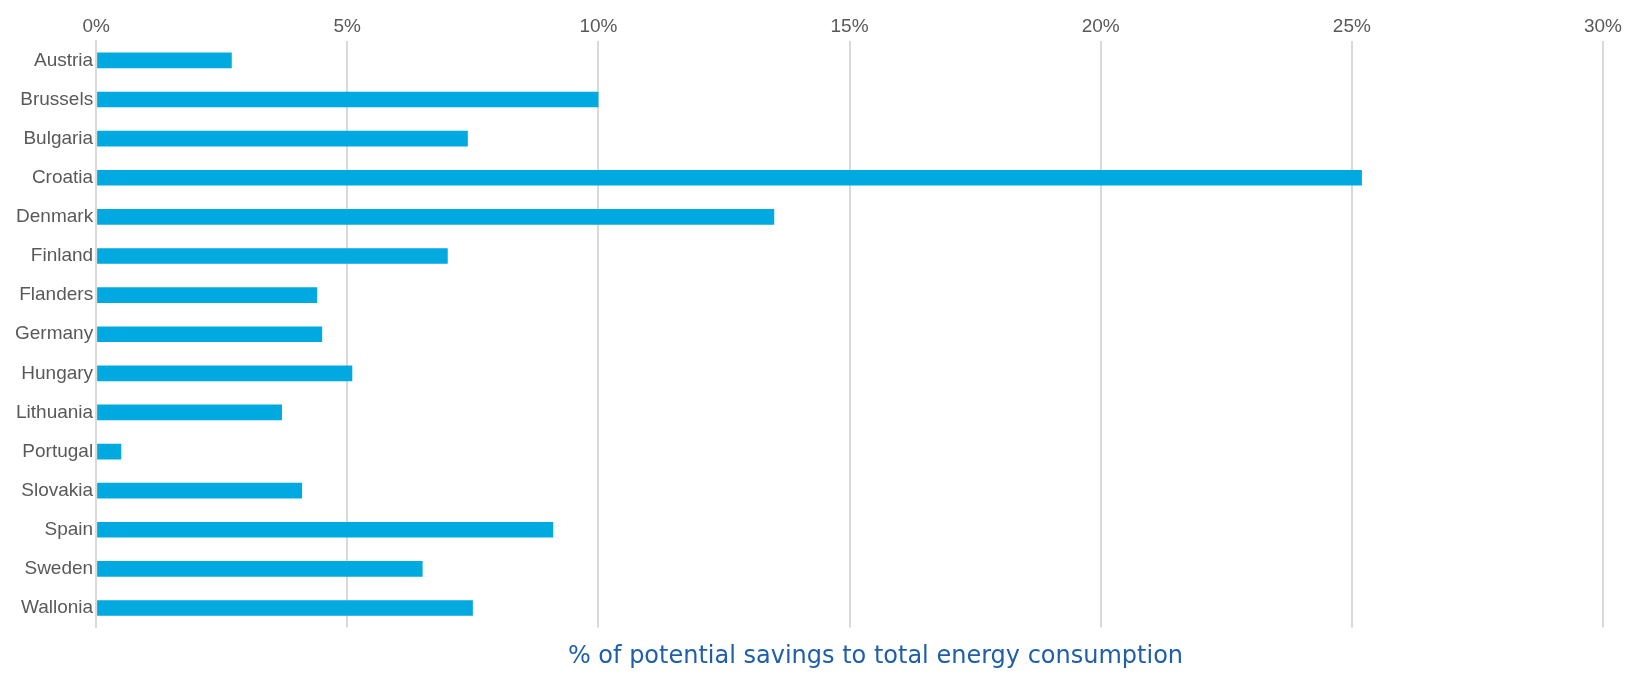  I want to click on y-tick-label: Brussels, so click(57, 98).